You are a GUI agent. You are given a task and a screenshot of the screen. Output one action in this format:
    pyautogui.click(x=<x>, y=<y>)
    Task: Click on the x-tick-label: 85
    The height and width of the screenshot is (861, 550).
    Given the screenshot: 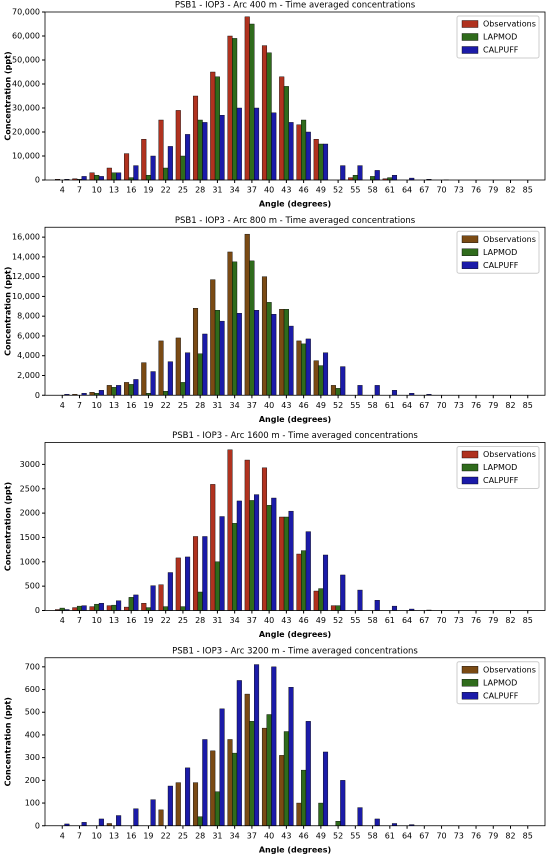 What is the action you would take?
    pyautogui.click(x=528, y=405)
    